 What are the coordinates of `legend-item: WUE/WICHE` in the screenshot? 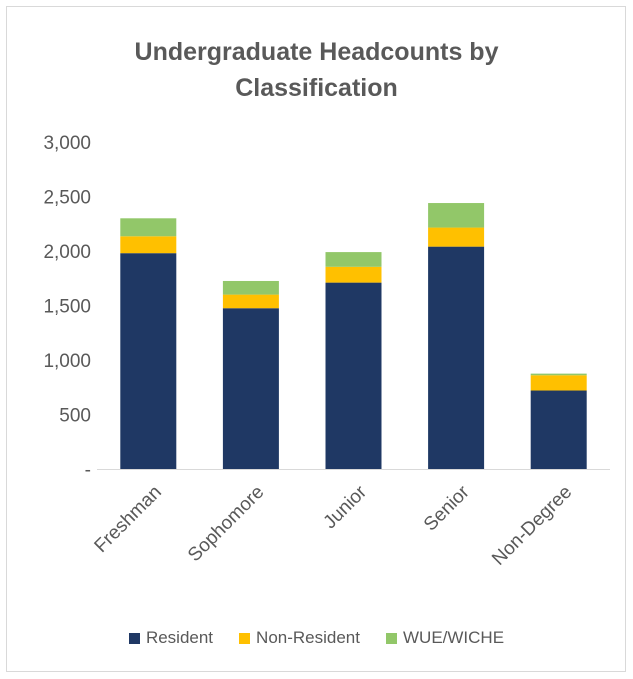 It's located at (445, 638).